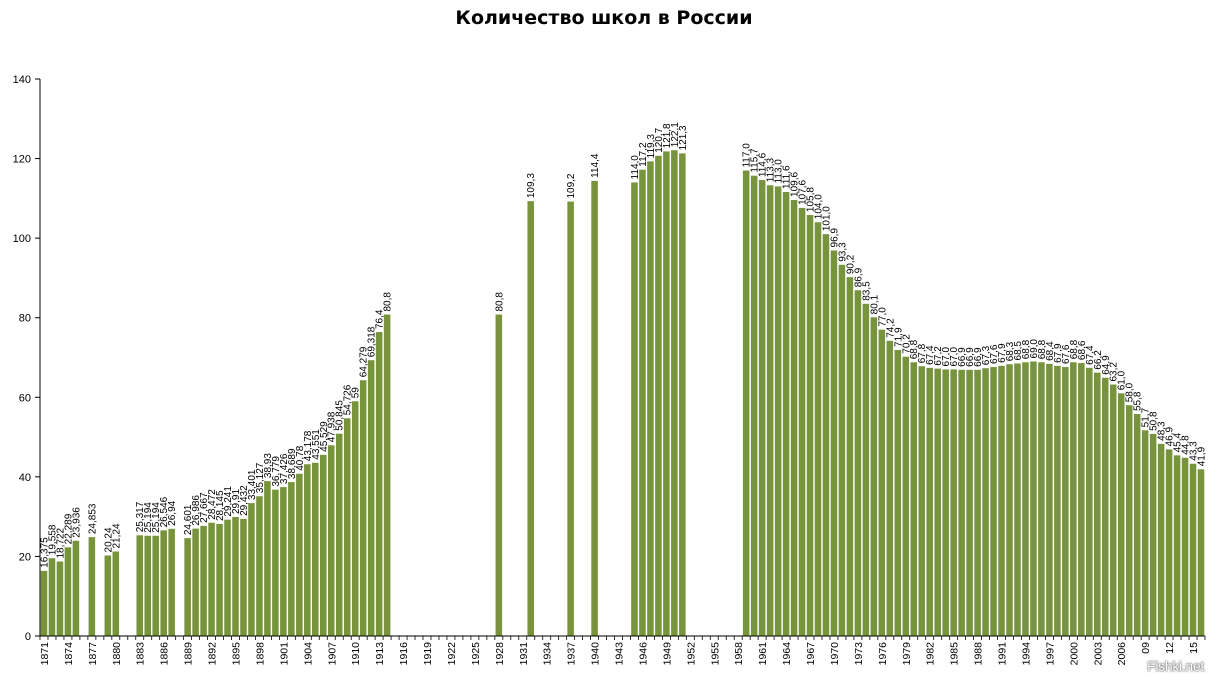  Describe the element at coordinates (763, 654) in the screenshot. I see `x-tick-label: 1961` at that location.